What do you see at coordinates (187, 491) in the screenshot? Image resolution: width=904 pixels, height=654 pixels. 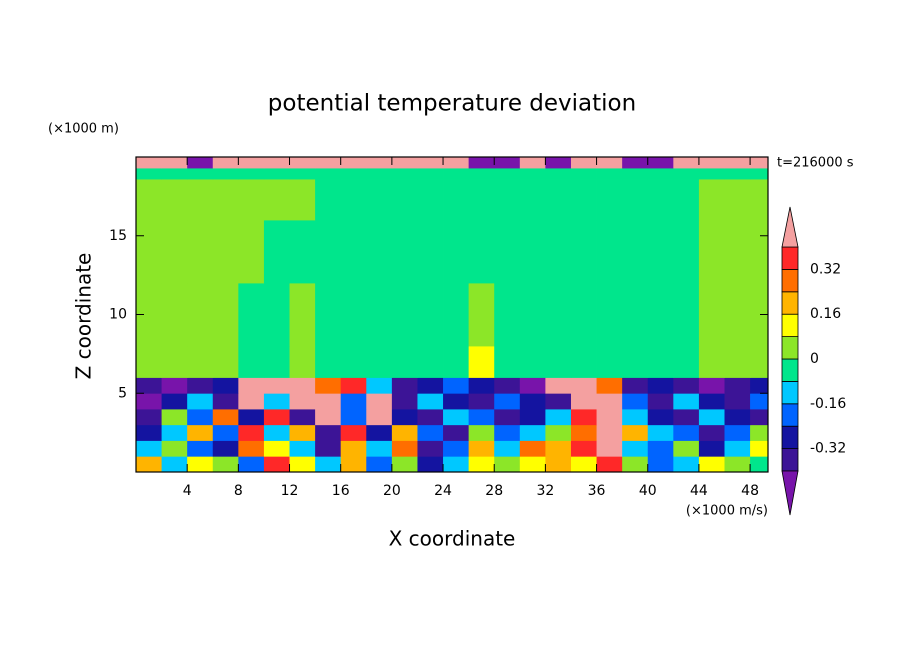 I see `x-tick-label: 4` at bounding box center [187, 491].